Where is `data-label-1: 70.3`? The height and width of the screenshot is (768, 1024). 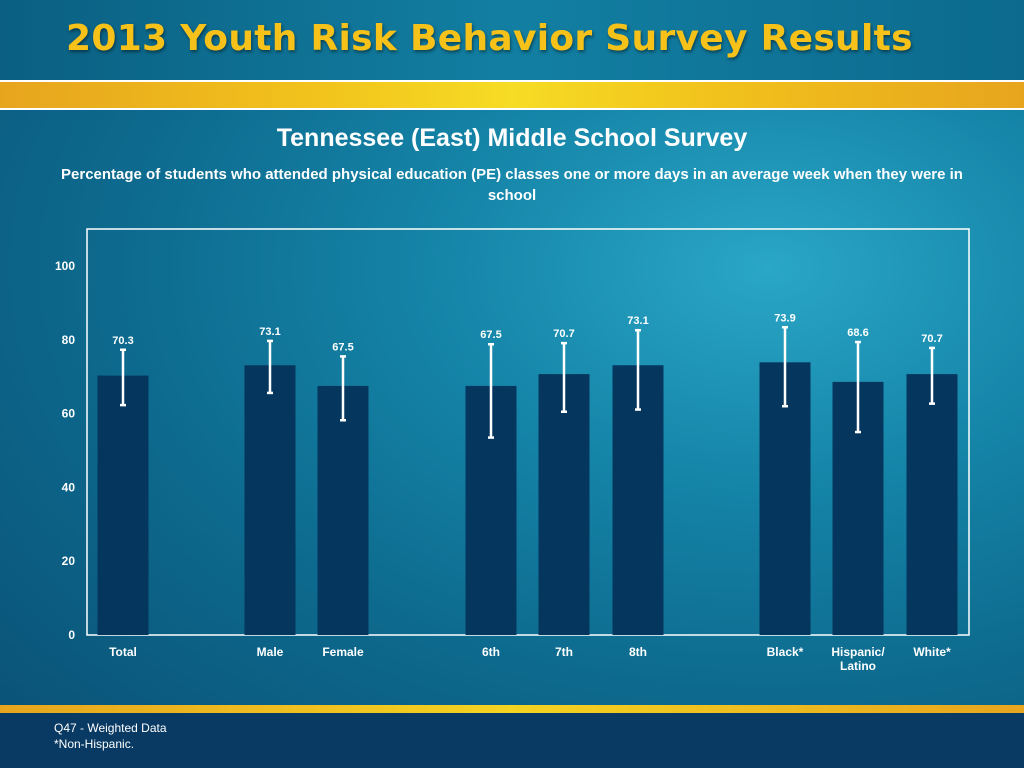 data-label-1: 70.3 is located at coordinates (122, 341).